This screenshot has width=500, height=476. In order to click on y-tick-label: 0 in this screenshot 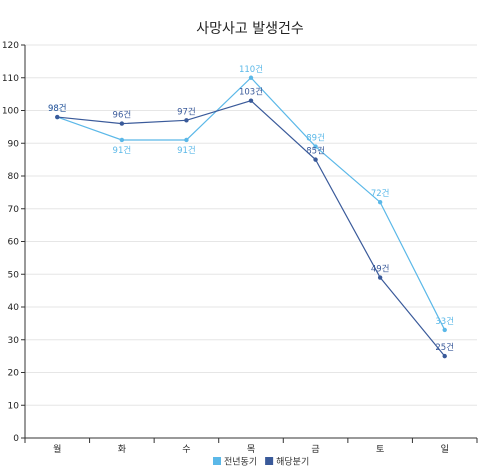, I will do `click(16, 439)`.